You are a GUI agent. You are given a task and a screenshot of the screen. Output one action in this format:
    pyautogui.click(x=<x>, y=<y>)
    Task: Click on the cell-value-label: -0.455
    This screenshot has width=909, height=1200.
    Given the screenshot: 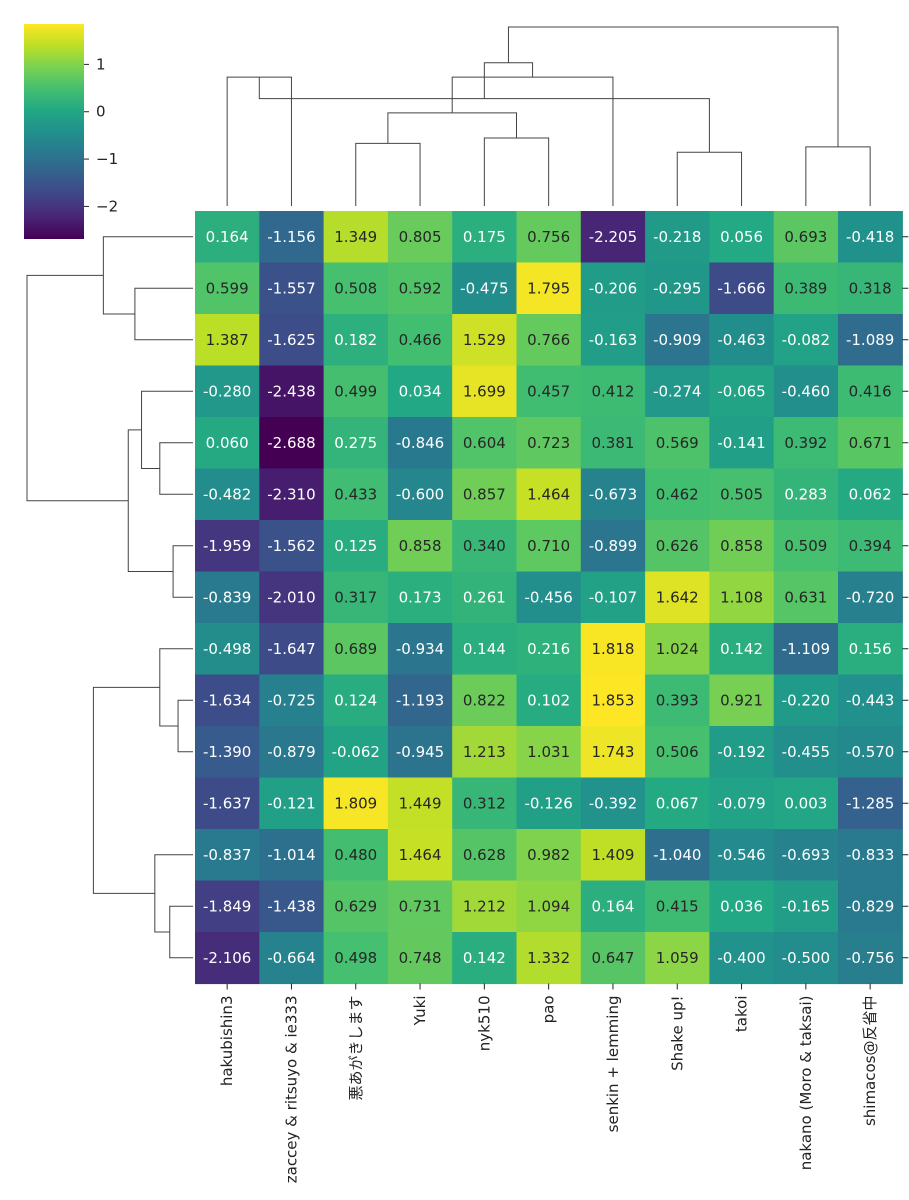 What is the action you would take?
    pyautogui.click(x=806, y=752)
    